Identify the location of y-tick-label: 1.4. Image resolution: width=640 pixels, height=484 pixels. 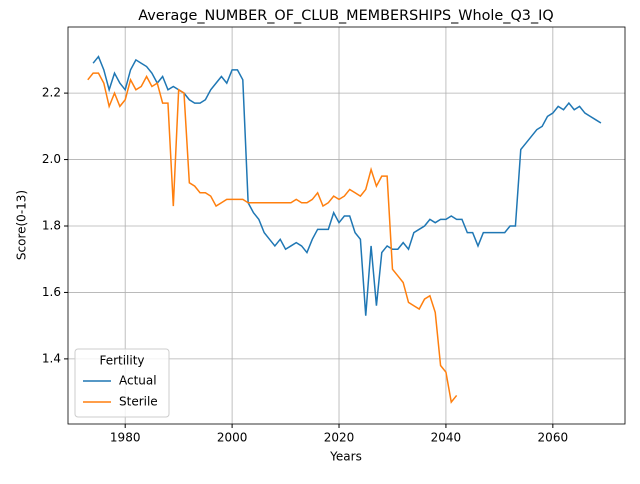
(51, 358).